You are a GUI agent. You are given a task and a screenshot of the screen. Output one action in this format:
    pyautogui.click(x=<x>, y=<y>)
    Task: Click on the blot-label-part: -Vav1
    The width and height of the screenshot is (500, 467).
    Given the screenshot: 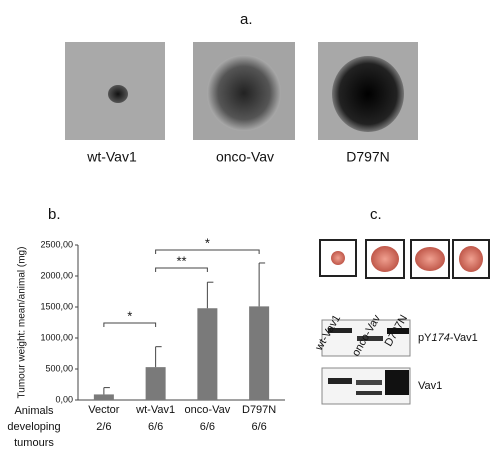 What is the action you would take?
    pyautogui.click(x=464, y=338)
    